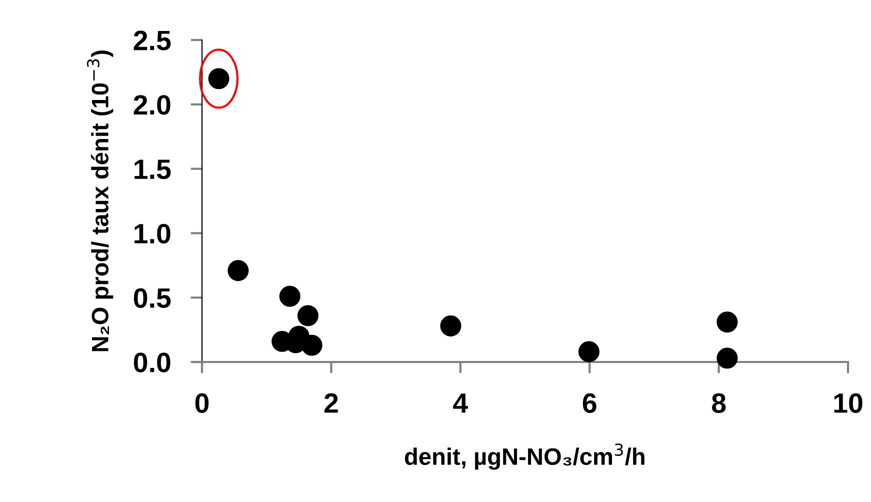  I want to click on x-tick-label: 4, so click(460, 403).